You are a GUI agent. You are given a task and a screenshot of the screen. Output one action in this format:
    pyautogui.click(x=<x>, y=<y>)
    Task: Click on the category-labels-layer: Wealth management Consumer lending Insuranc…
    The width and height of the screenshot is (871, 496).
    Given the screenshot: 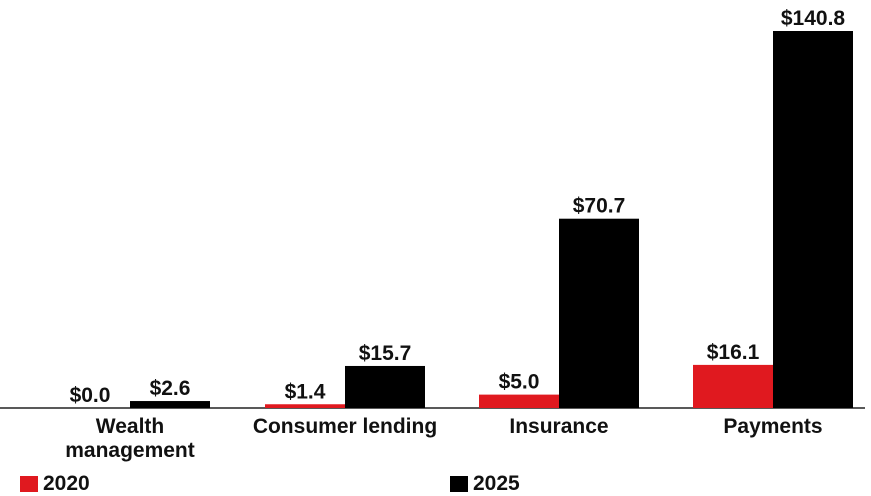 What is the action you would take?
    pyautogui.click(x=443, y=438)
    